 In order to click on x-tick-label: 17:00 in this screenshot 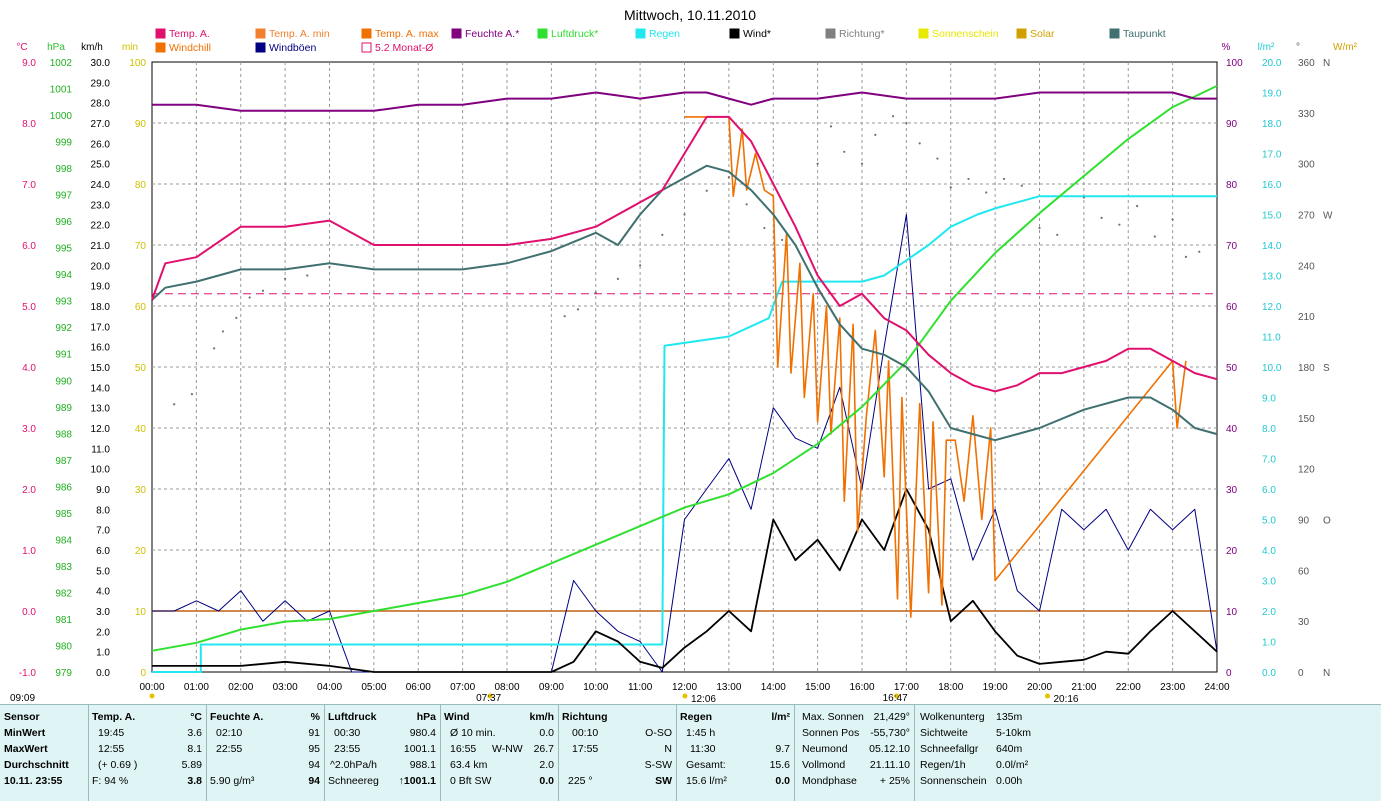, I will do `click(906, 687)`.